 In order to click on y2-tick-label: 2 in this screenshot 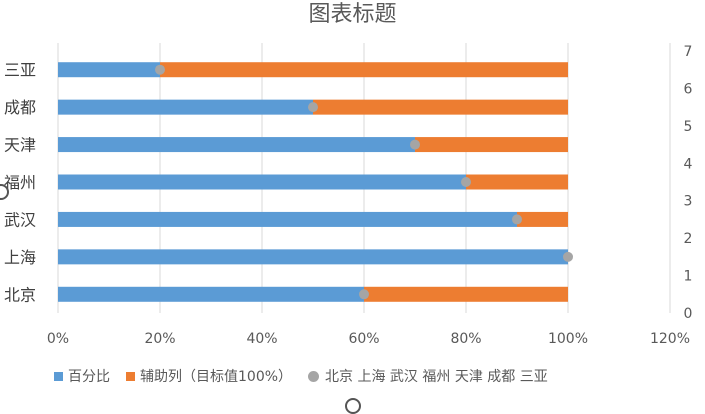, I will do `click(688, 239)`.